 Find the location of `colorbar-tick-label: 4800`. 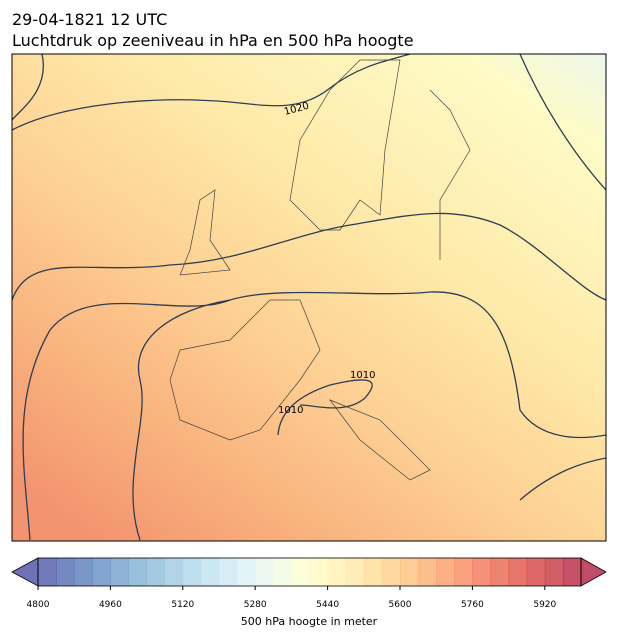

colorbar-tick-label: 4800 is located at coordinates (38, 605).